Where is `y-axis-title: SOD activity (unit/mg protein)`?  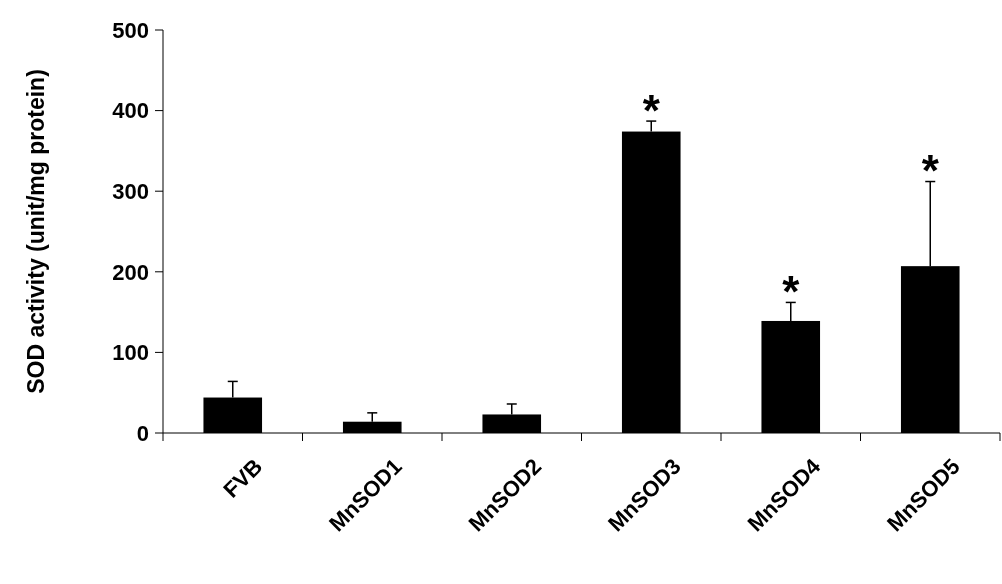
y-axis-title: SOD activity (unit/mg protein) is located at coordinates (36, 231).